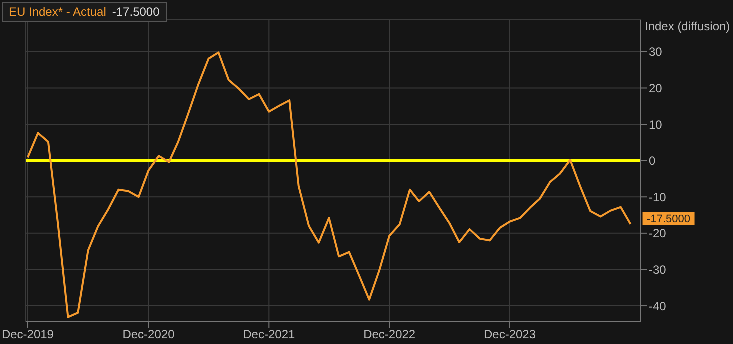 This screenshot has height=344, width=733. What do you see at coordinates (269, 335) in the screenshot?
I see `x-tick-label: Dec-2021` at bounding box center [269, 335].